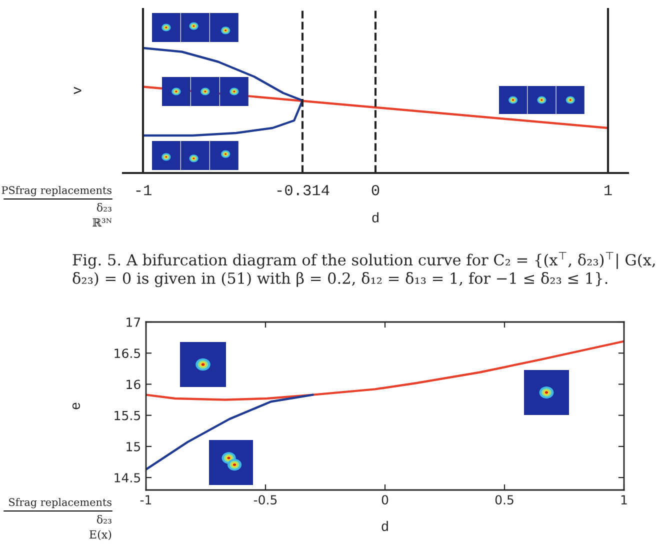  I want to click on x-tick-label: 0.5, so click(504, 500).